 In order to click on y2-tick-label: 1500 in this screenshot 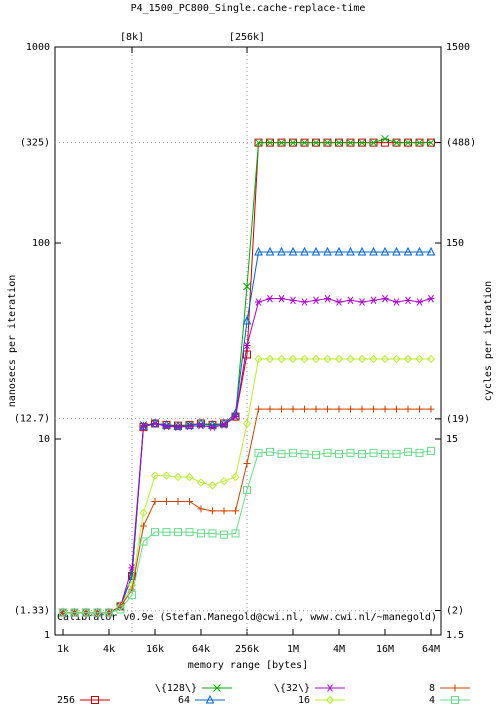, I will do `click(458, 47)`.